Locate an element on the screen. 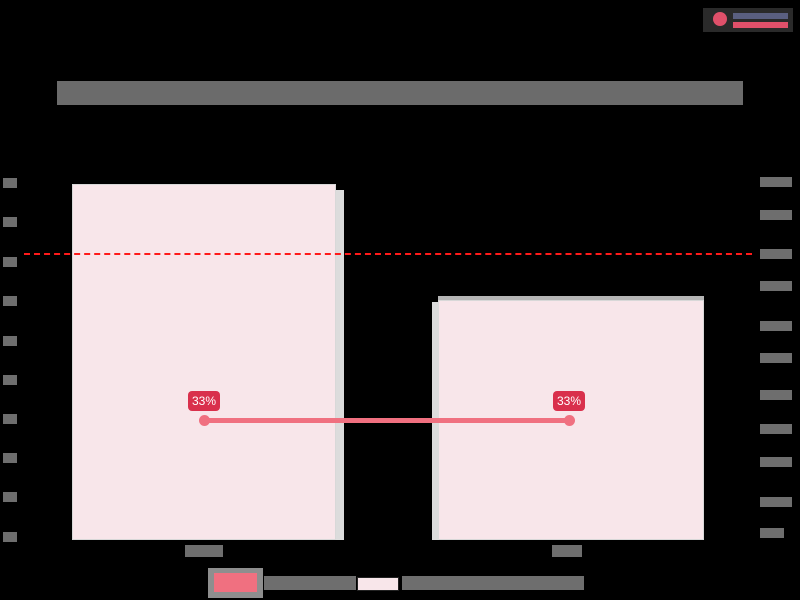 The height and width of the screenshot is (600, 800). chart-title is located at coordinates (400, 93).